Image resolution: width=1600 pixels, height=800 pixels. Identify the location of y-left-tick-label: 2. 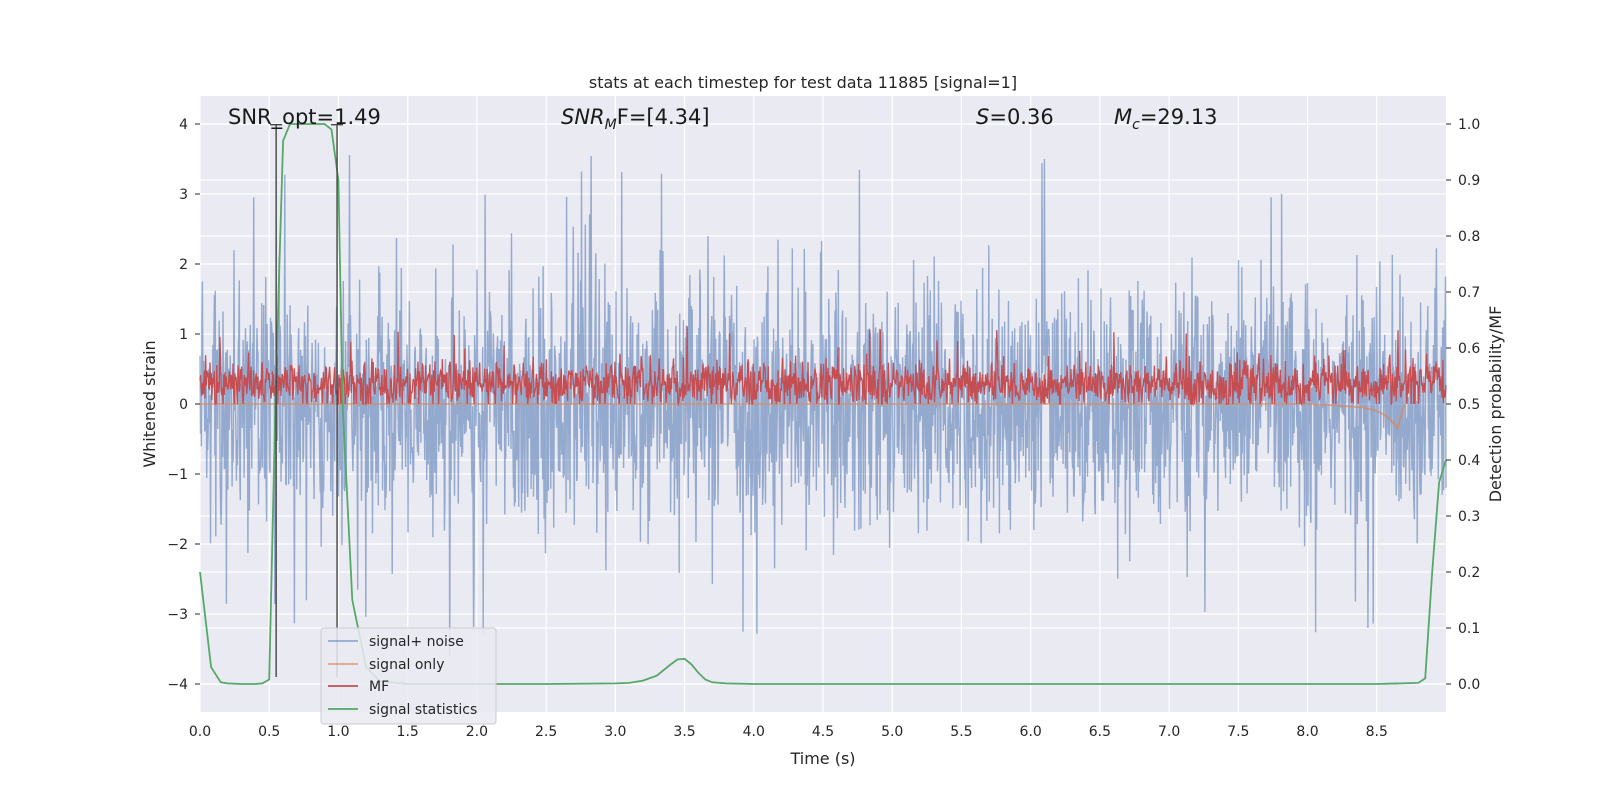
(183, 265).